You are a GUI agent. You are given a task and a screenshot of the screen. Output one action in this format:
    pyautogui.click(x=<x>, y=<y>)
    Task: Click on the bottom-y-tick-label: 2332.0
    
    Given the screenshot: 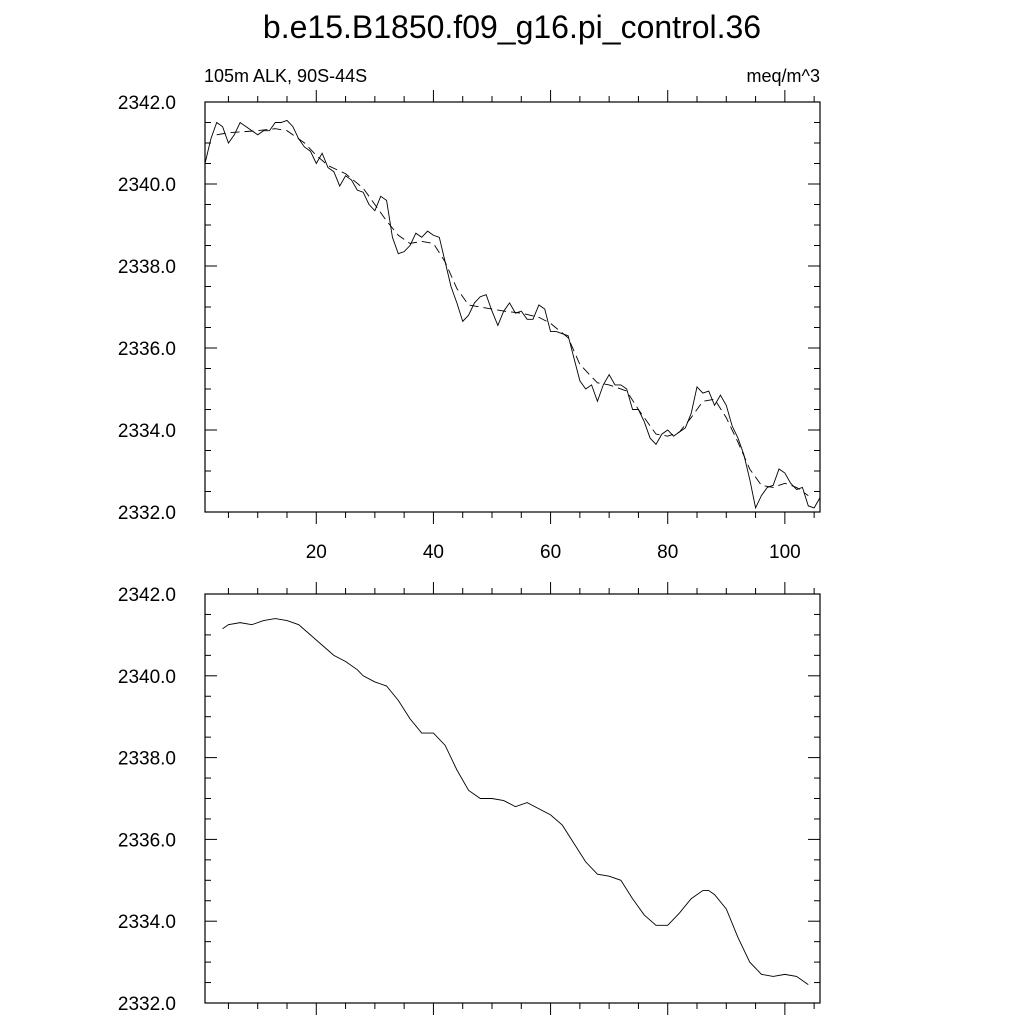 What is the action you would take?
    pyautogui.click(x=147, y=1004)
    